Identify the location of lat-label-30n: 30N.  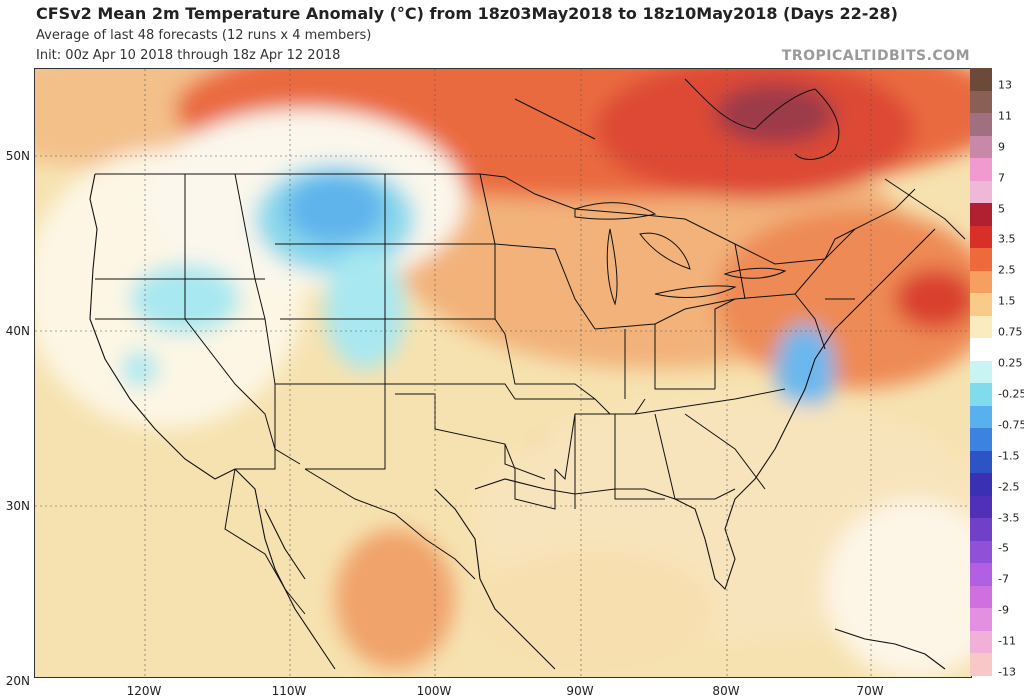
(17, 506).